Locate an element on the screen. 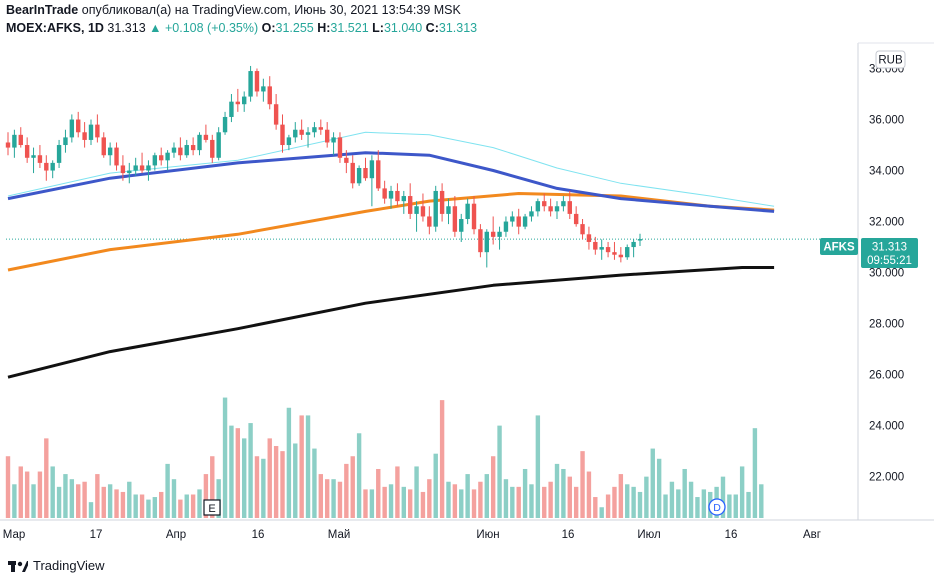 The width and height of the screenshot is (934, 585). symbol-label: MOEX:AFKS, 1D is located at coordinates (55, 28).